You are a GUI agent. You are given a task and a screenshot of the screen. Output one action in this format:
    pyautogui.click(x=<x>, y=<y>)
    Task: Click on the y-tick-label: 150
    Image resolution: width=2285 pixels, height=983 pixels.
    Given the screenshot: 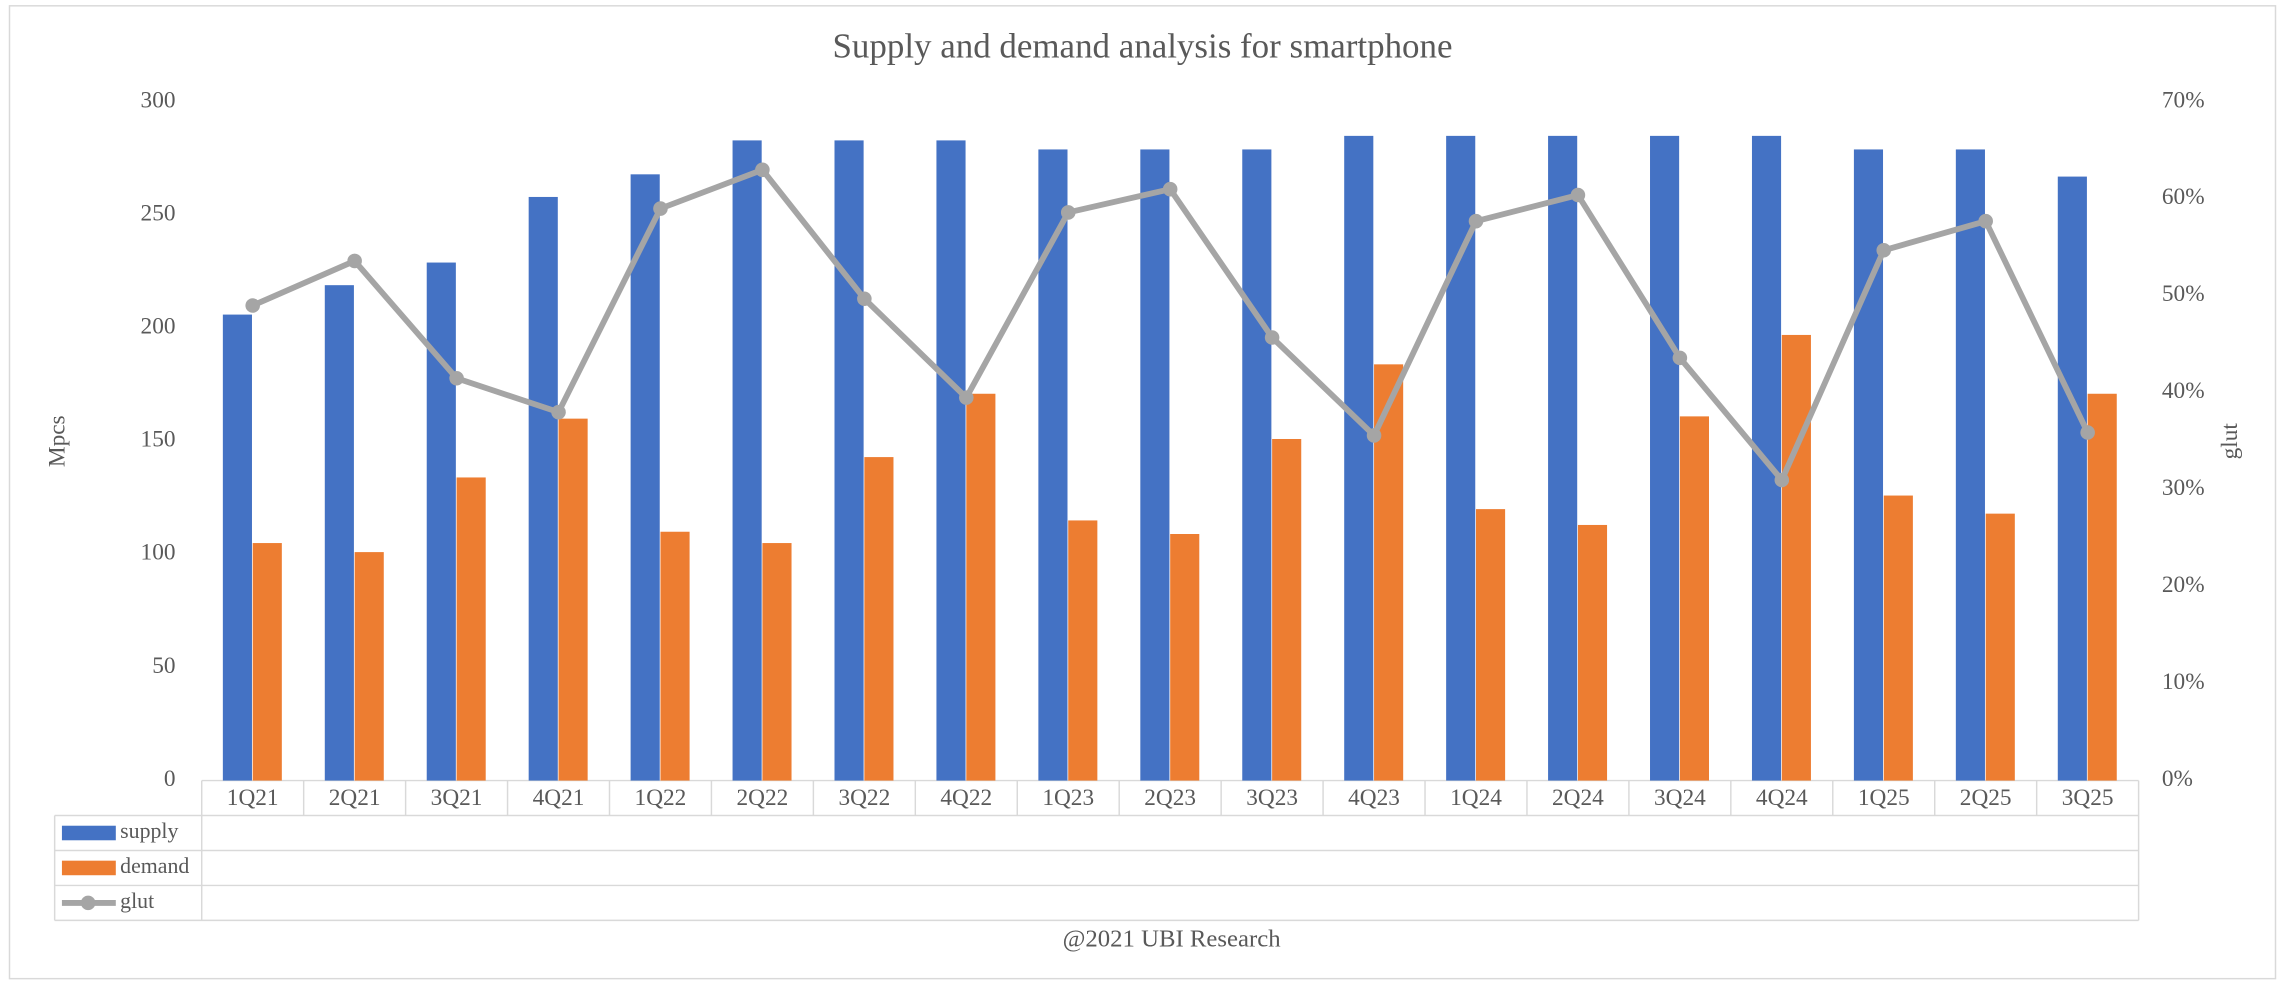 What is the action you would take?
    pyautogui.click(x=158, y=440)
    